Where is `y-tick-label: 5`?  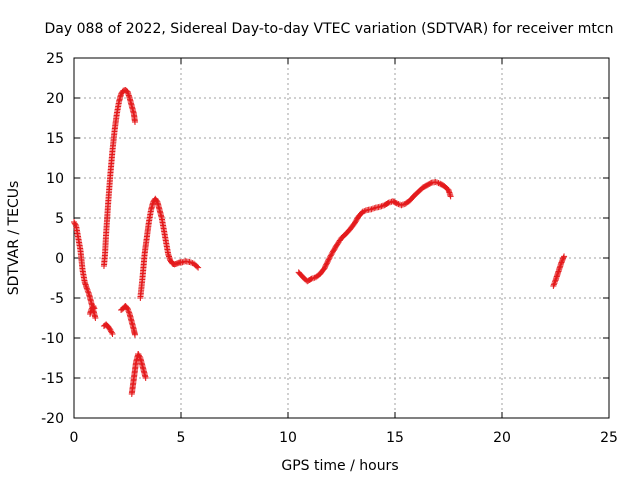 y-tick-label: 5 is located at coordinates (59, 219).